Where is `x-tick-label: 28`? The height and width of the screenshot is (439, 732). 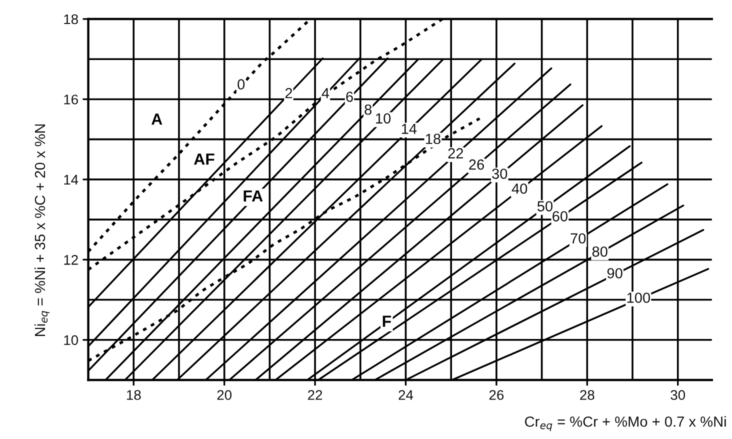
x-tick-label: 28 is located at coordinates (587, 395).